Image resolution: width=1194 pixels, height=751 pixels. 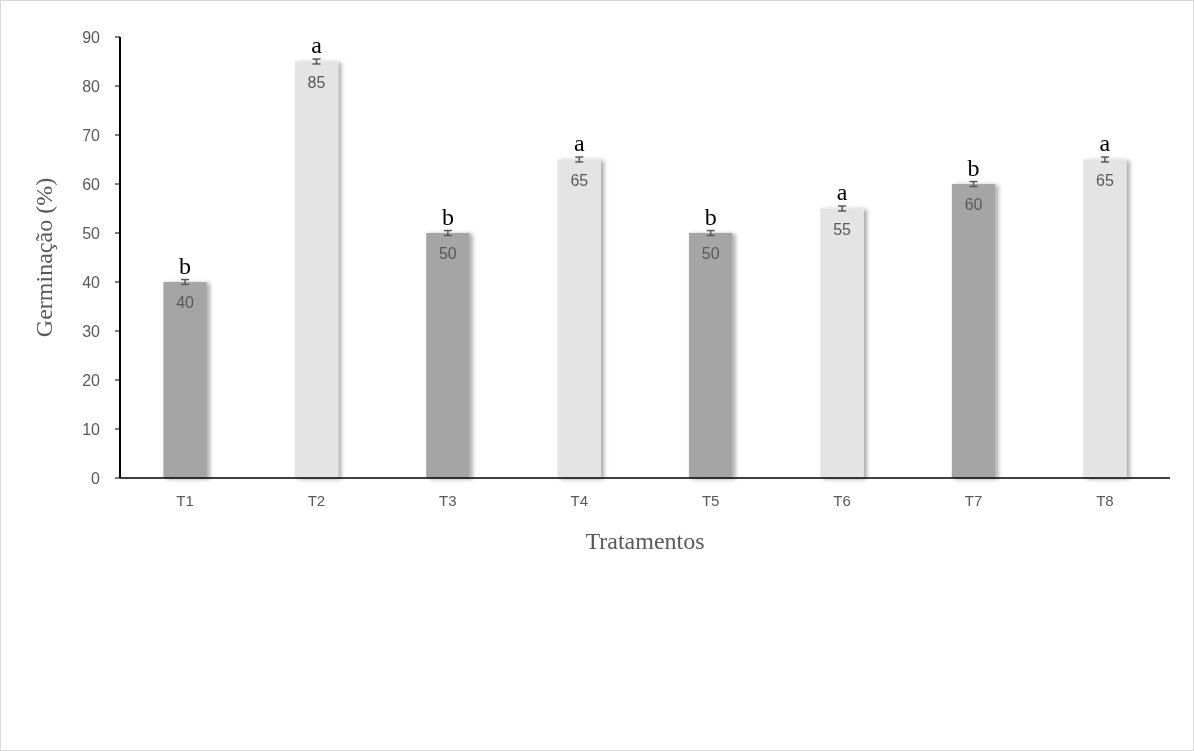 I want to click on data-label: 55, so click(x=842, y=229).